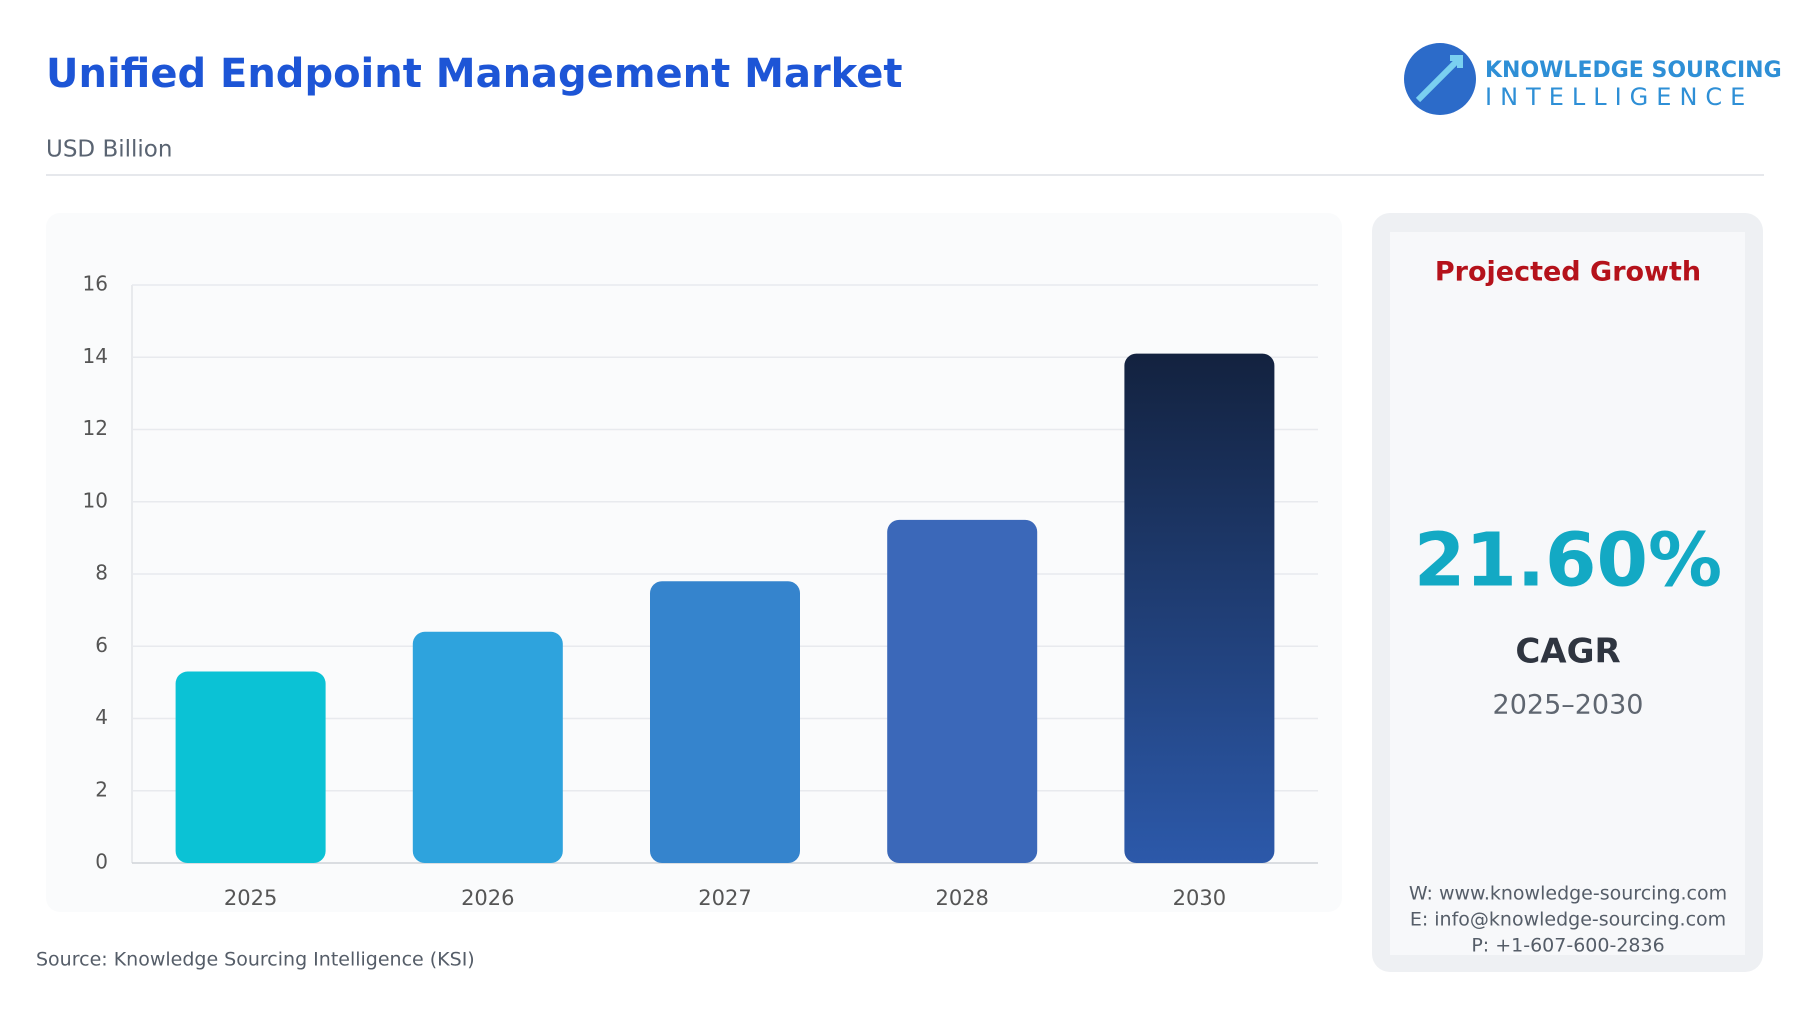  What do you see at coordinates (95, 284) in the screenshot?
I see `y-tick-label: 16` at bounding box center [95, 284].